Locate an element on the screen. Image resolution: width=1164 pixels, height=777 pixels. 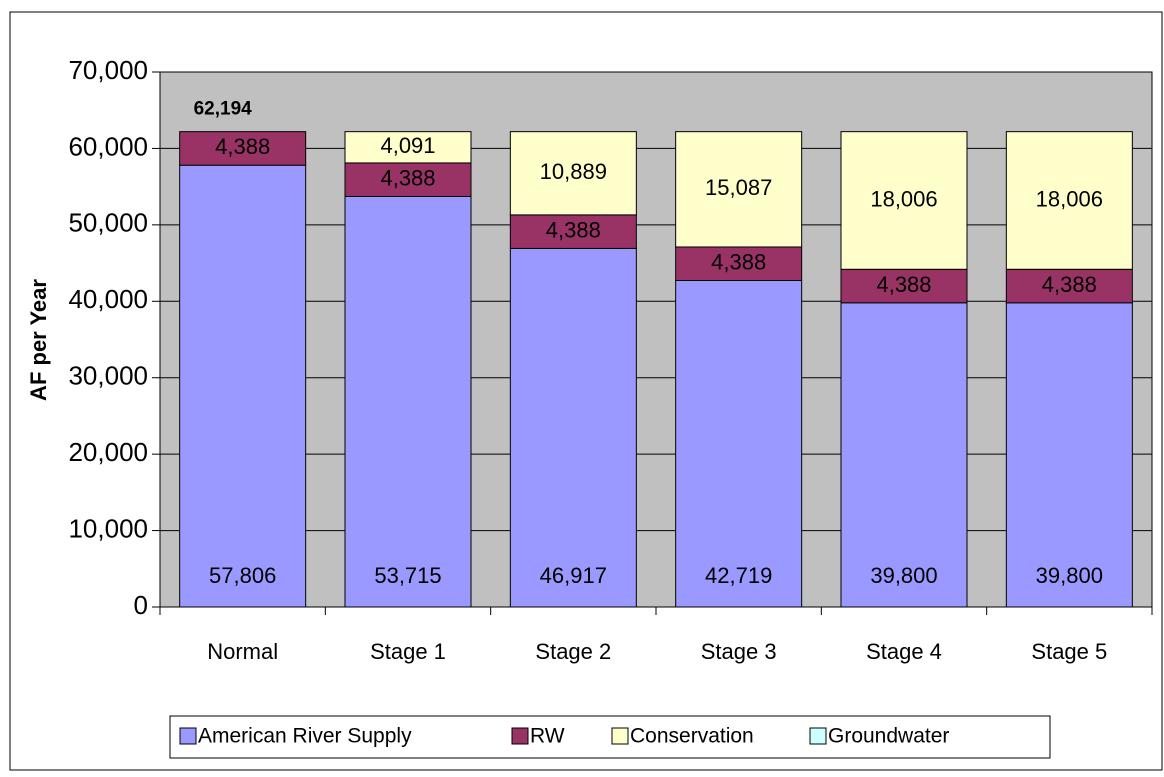
x-tick-label: Stage 4 is located at coordinates (904, 651).